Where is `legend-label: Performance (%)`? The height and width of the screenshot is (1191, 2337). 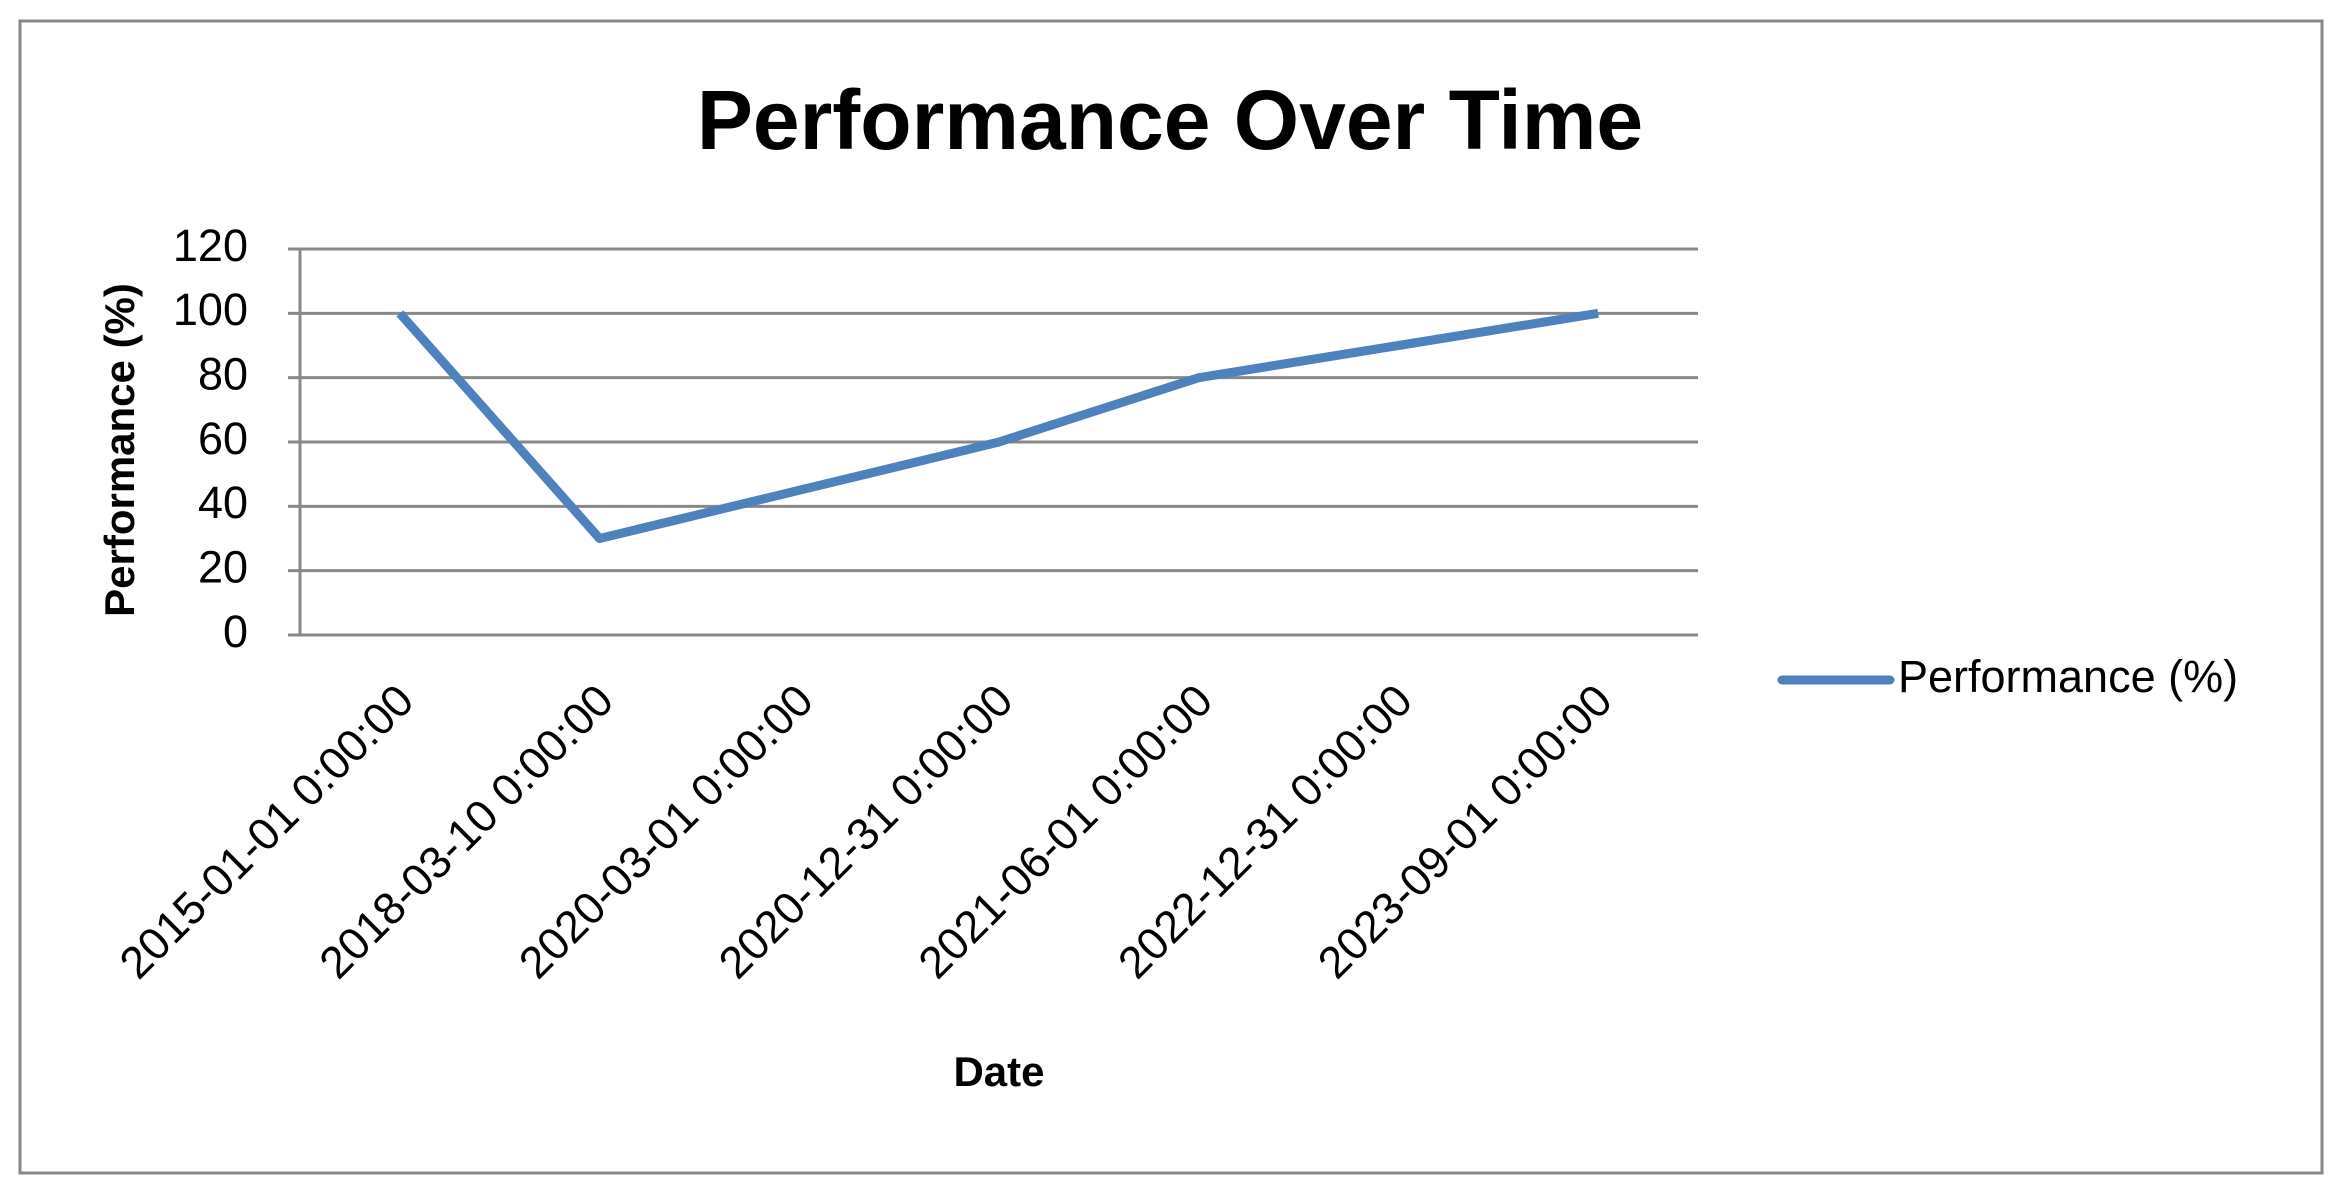 legend-label: Performance (%) is located at coordinates (2068, 676).